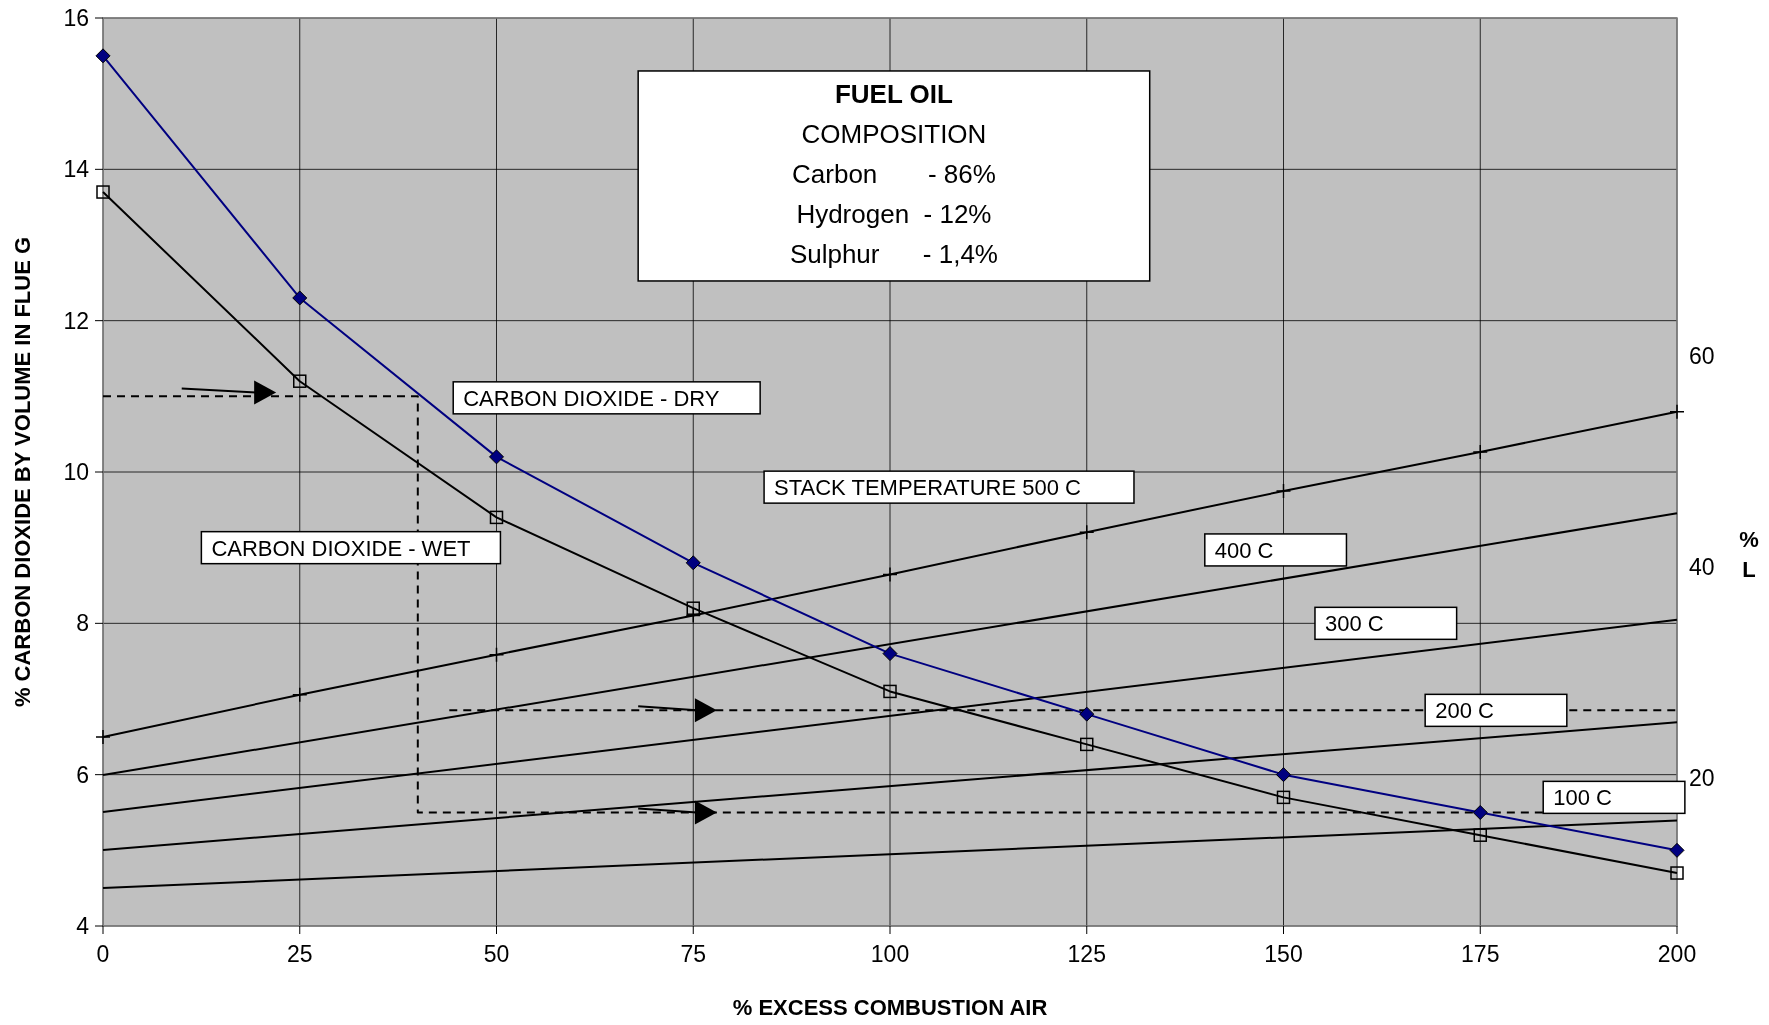 The height and width of the screenshot is (1025, 1769). Describe the element at coordinates (76, 472) in the screenshot. I see `y-tick-label: 10` at that location.